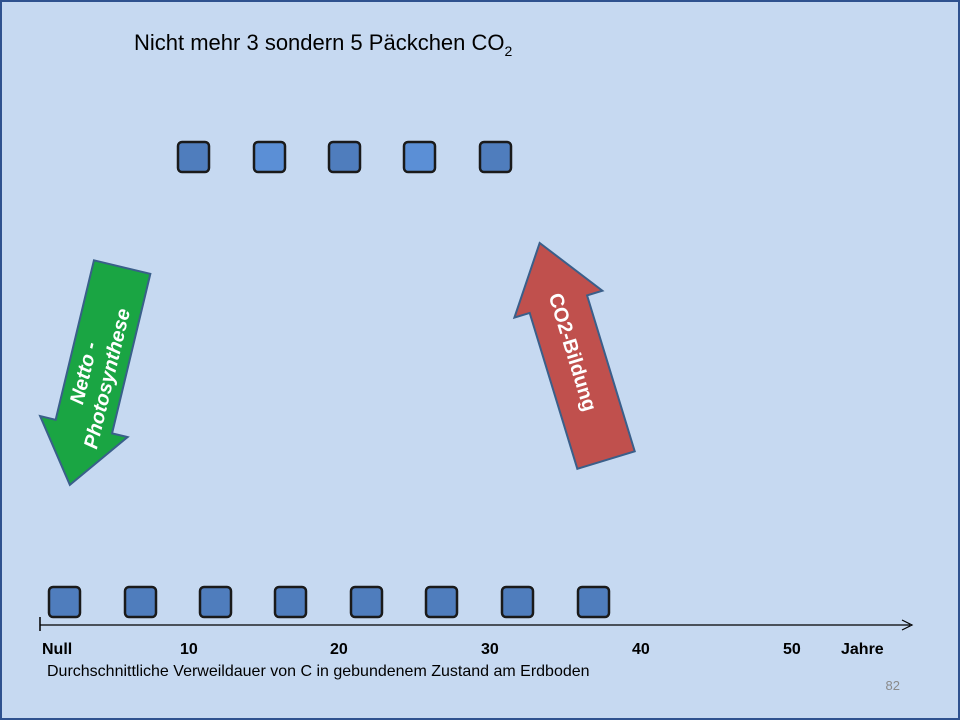 The height and width of the screenshot is (720, 960). I want to click on axis-label: 40, so click(641, 649).